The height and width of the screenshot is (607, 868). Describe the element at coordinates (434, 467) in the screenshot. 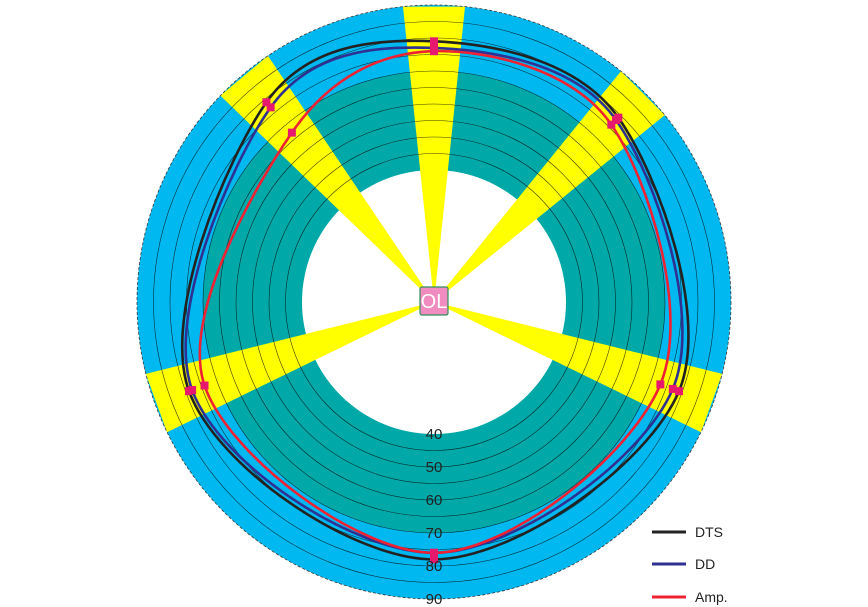

I see `ring-label-50: 50` at that location.